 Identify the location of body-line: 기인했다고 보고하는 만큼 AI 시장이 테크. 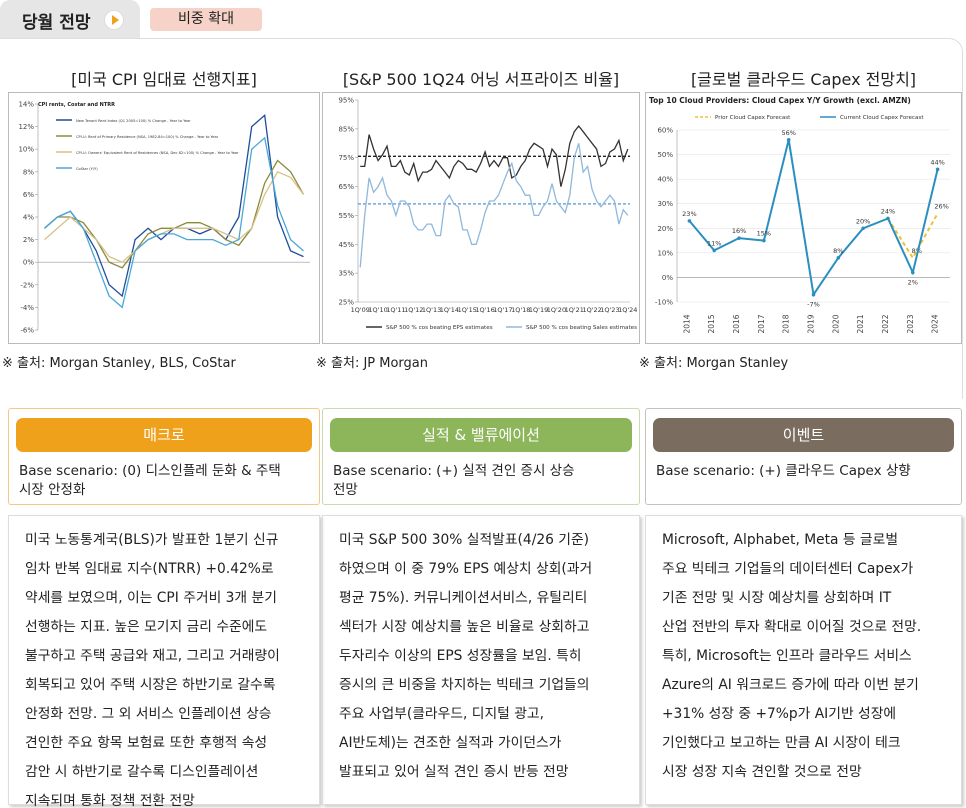
(781, 743).